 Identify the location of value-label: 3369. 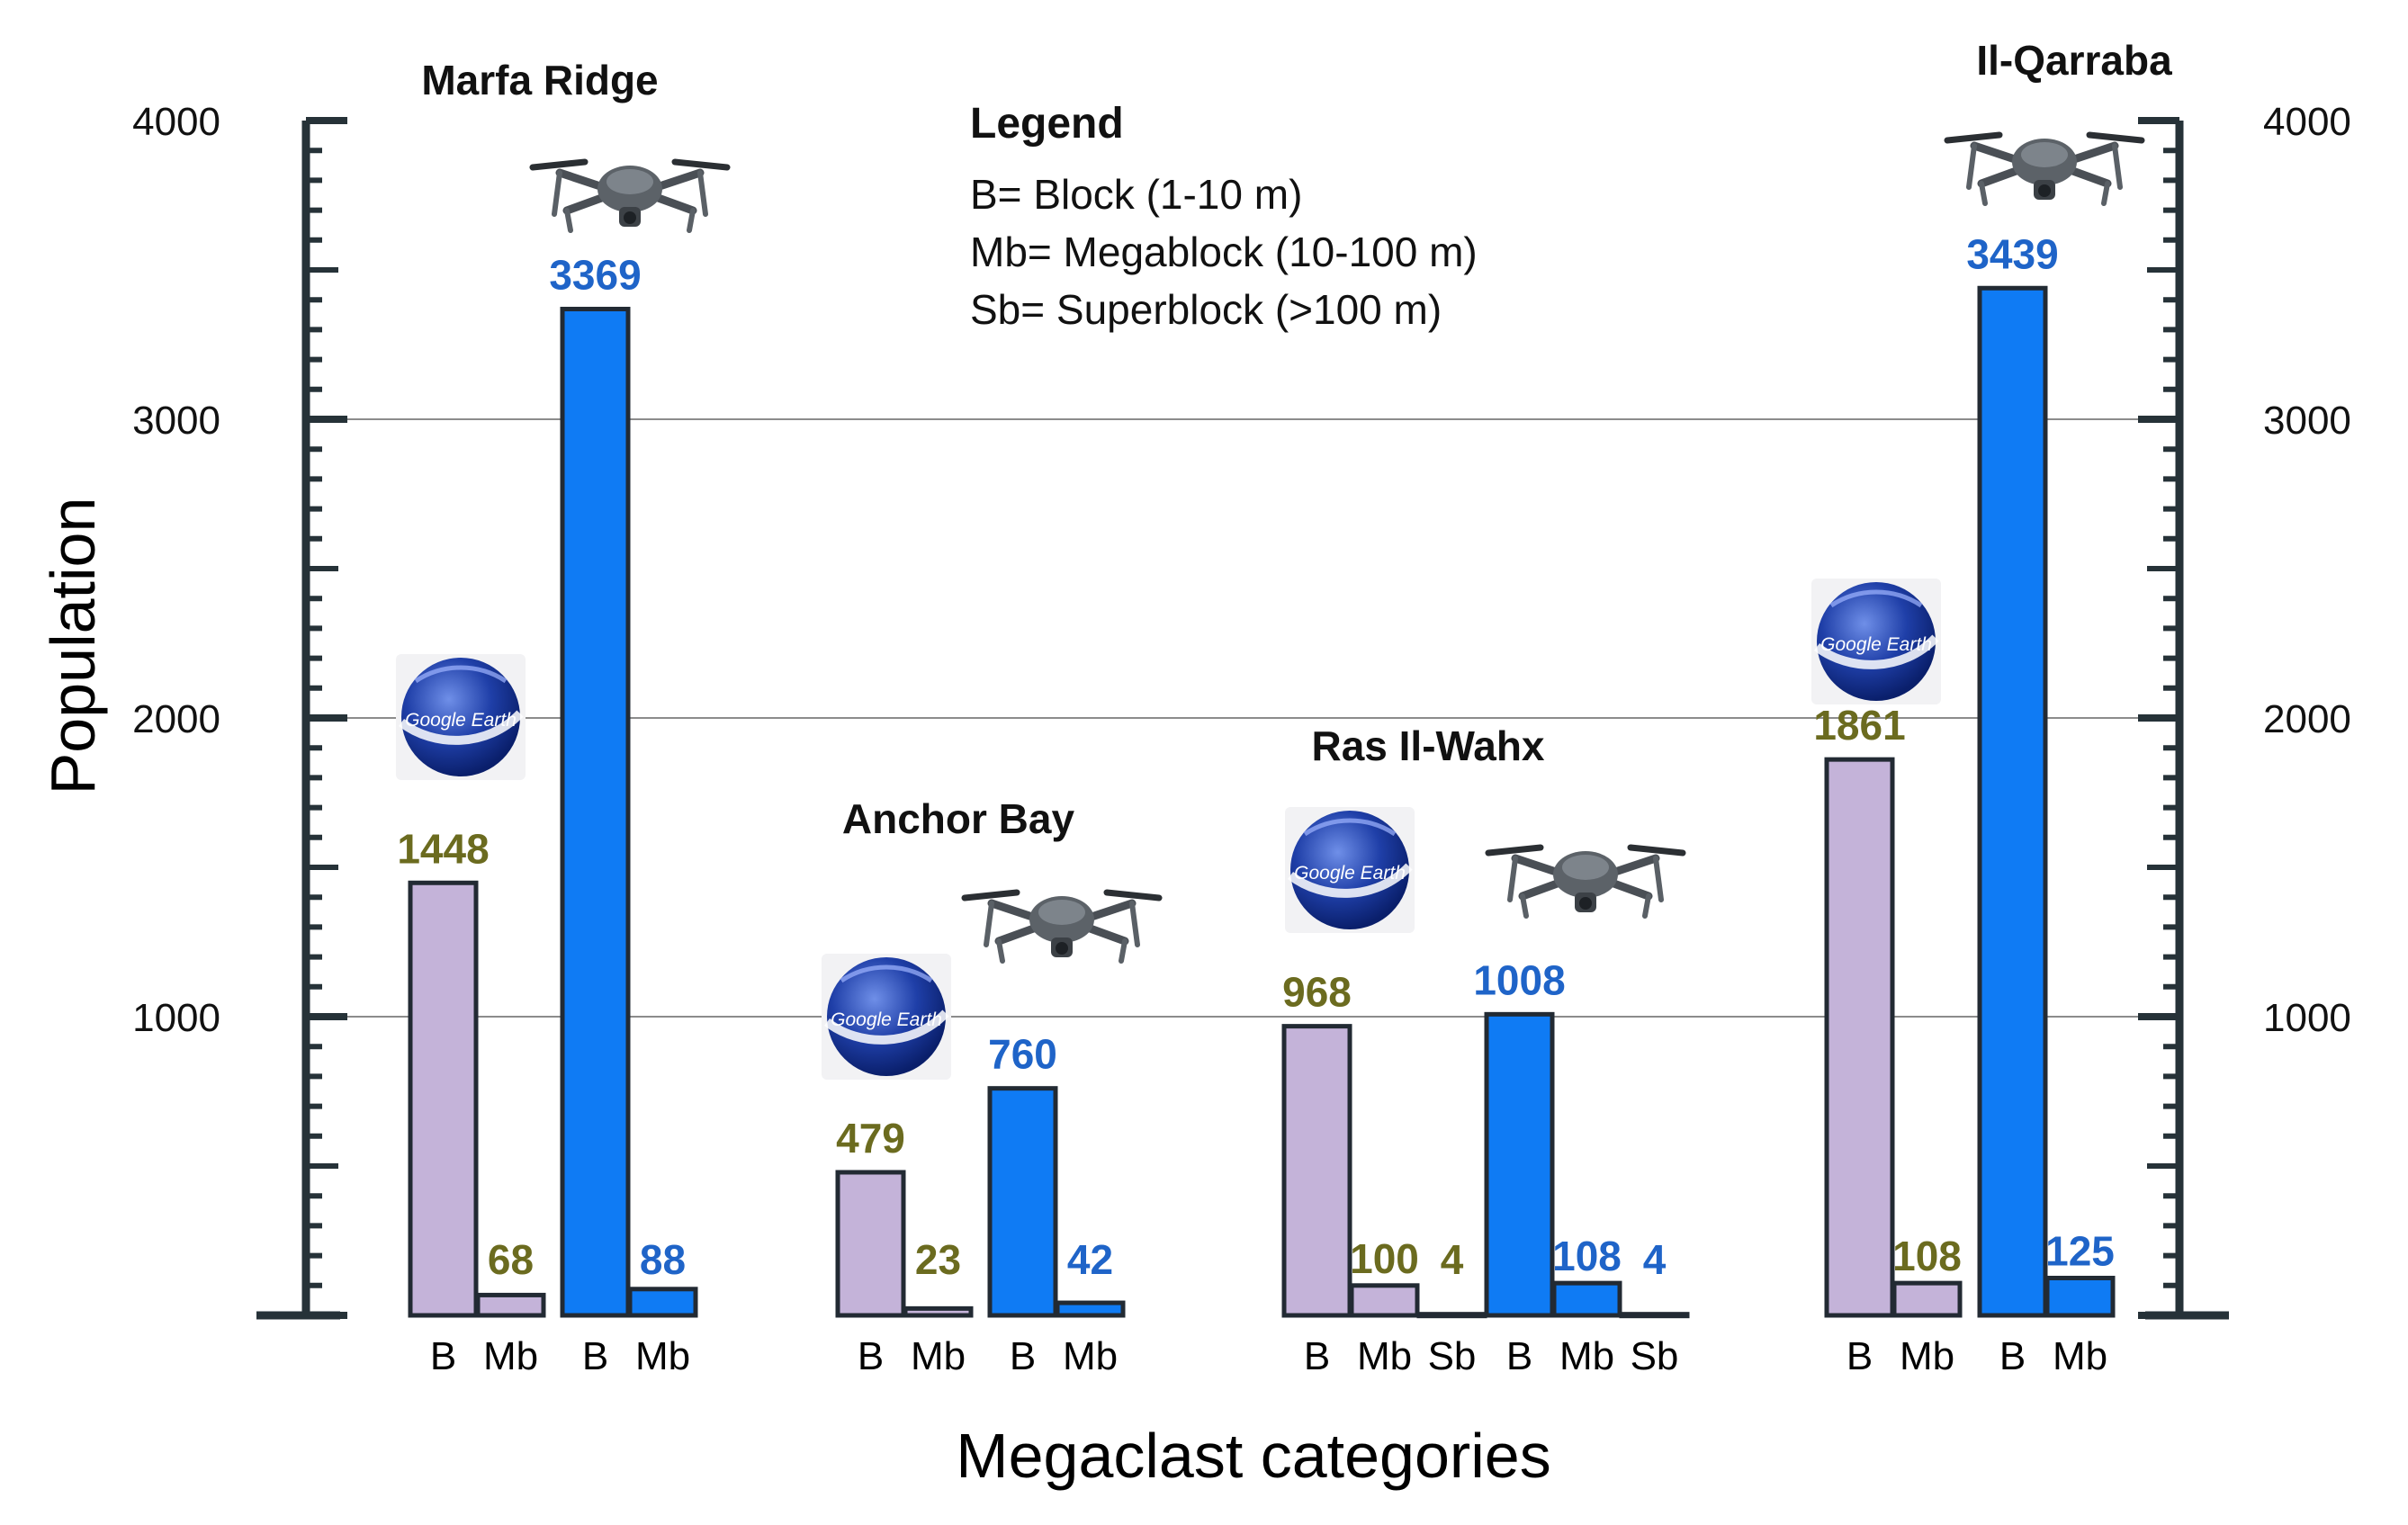
(595, 274).